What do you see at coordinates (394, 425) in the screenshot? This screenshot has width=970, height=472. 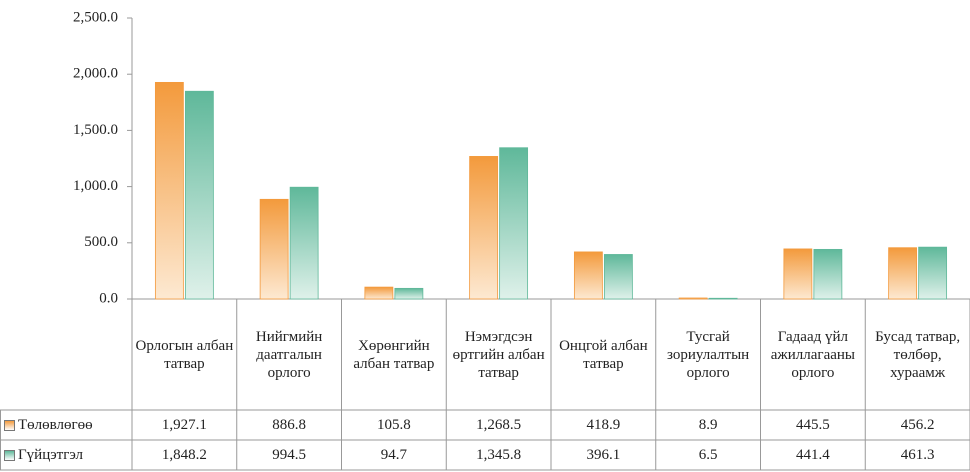 I see `value-label: 105.8` at bounding box center [394, 425].